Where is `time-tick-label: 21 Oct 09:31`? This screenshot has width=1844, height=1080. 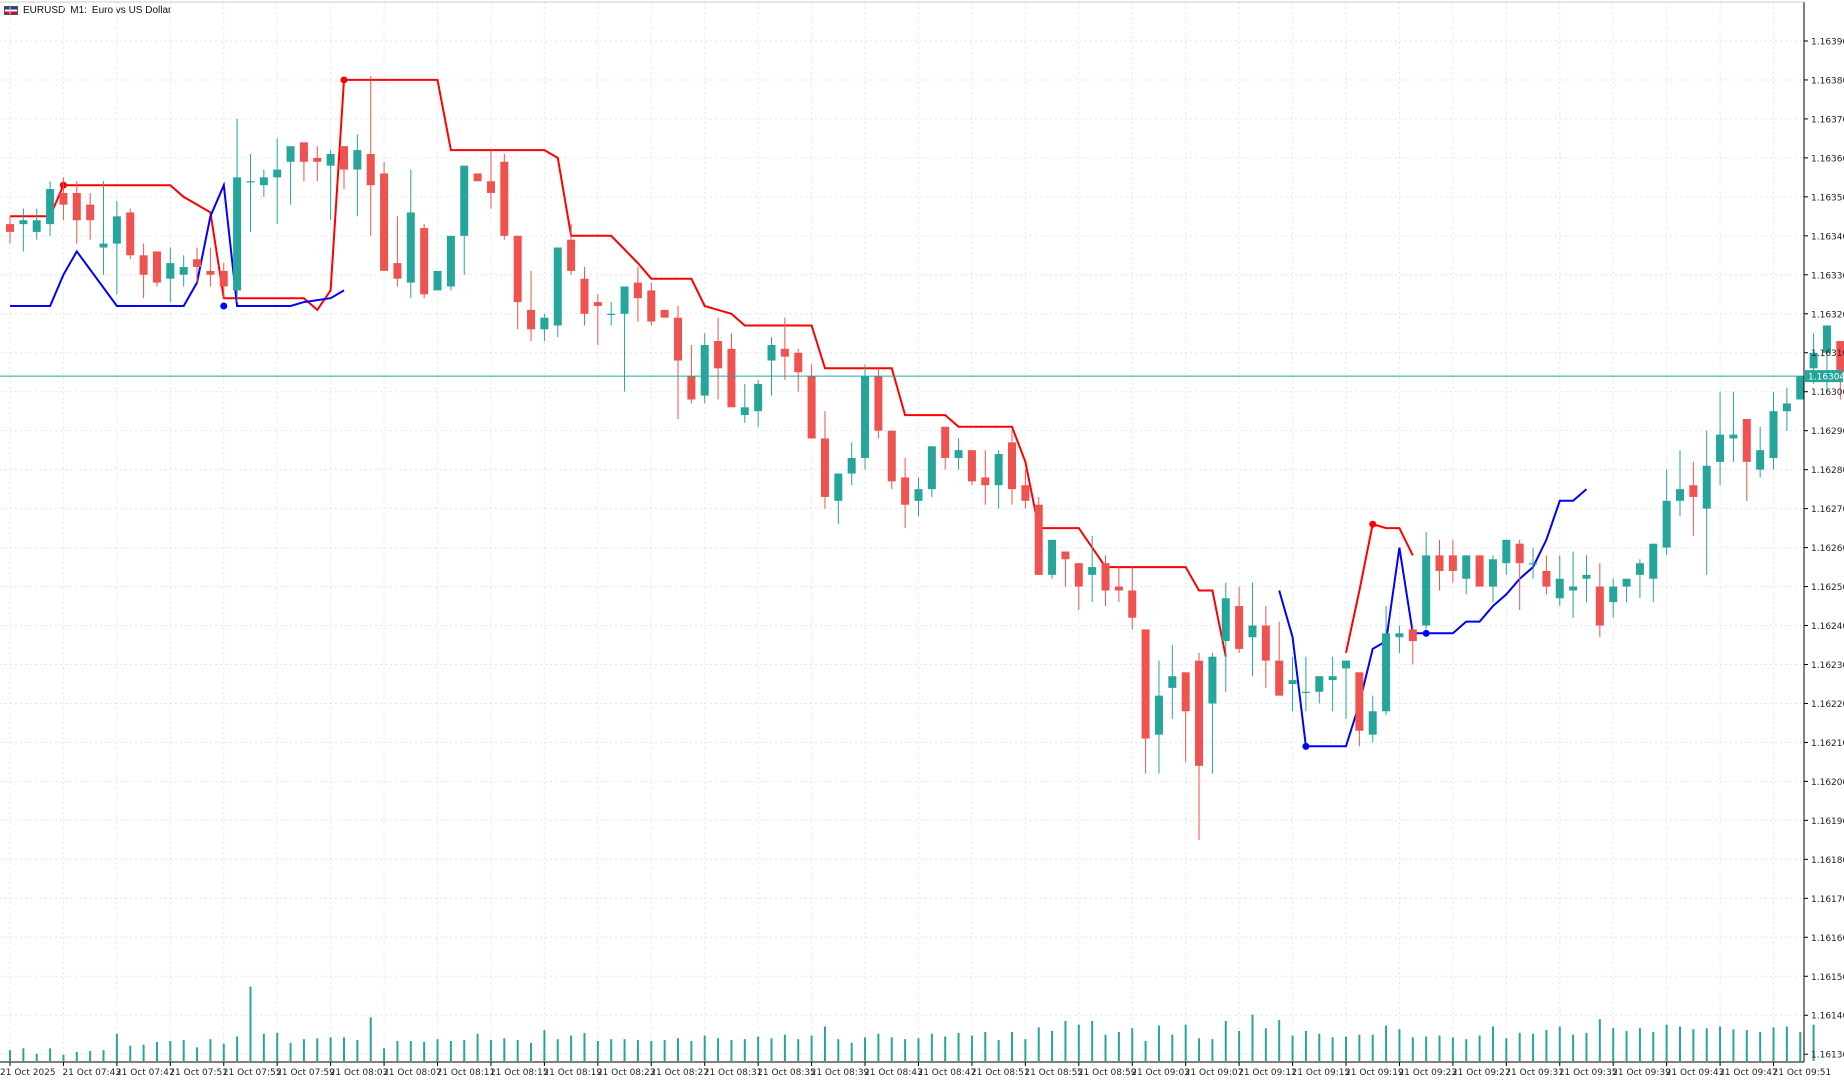 time-tick-label: 21 Oct 09:31 is located at coordinates (1534, 1073).